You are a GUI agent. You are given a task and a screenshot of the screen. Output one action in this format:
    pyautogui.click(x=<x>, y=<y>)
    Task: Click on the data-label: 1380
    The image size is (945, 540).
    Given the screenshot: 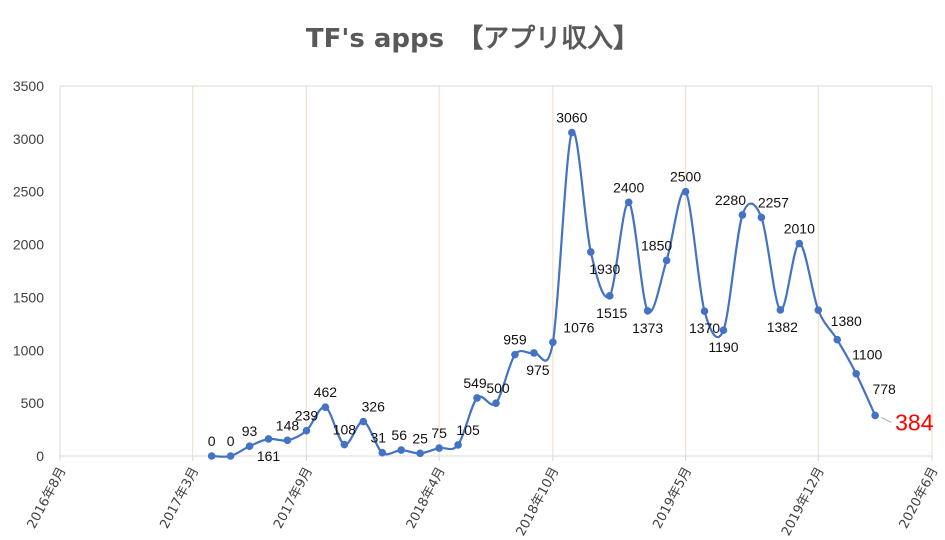 What is the action you would take?
    pyautogui.click(x=846, y=321)
    